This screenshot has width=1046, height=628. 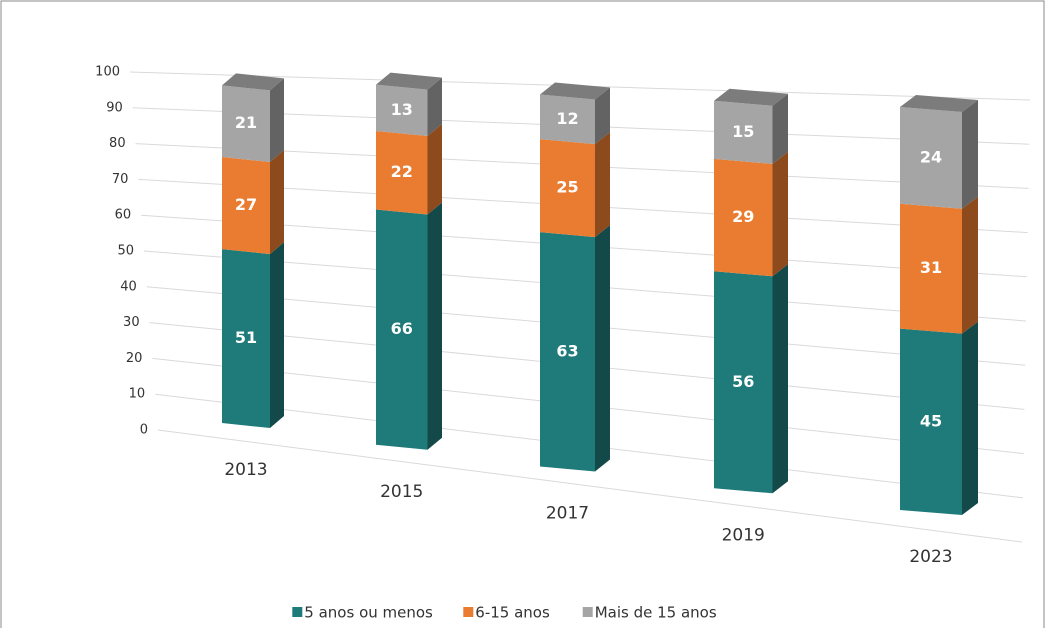 I want to click on x-tick-label: 2015, so click(x=401, y=492).